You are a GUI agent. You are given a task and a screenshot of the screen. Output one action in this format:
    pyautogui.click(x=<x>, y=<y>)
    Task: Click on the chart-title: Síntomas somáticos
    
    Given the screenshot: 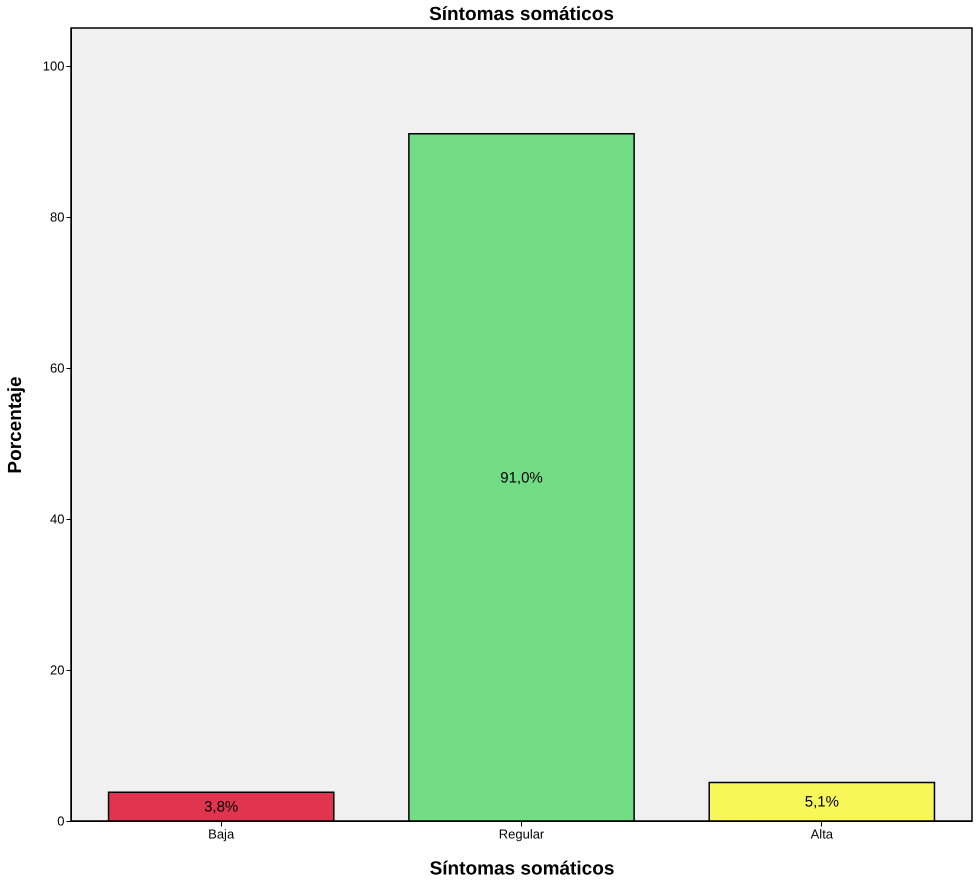 What is the action you would take?
    pyautogui.click(x=521, y=14)
    